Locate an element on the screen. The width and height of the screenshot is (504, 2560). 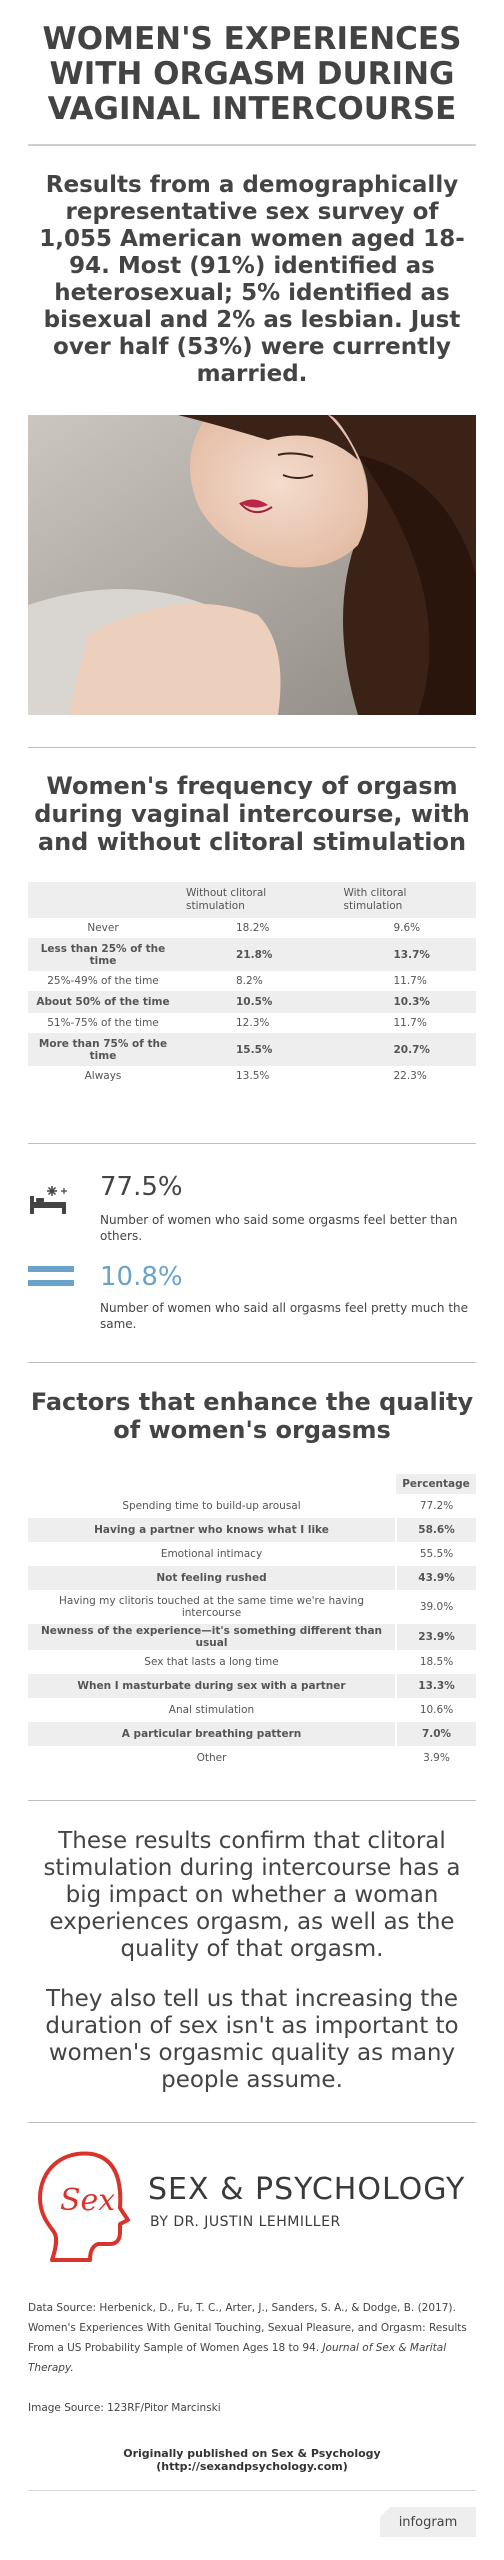
factor-value: 13.3% is located at coordinates (435, 1686).